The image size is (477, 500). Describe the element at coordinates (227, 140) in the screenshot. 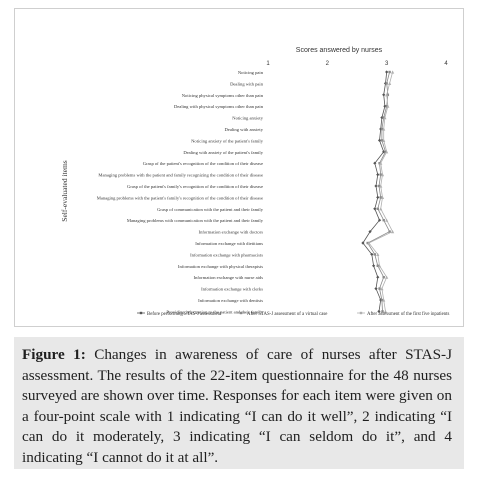

I see `category-label: Noticing anxiety of the patient's family` at that location.